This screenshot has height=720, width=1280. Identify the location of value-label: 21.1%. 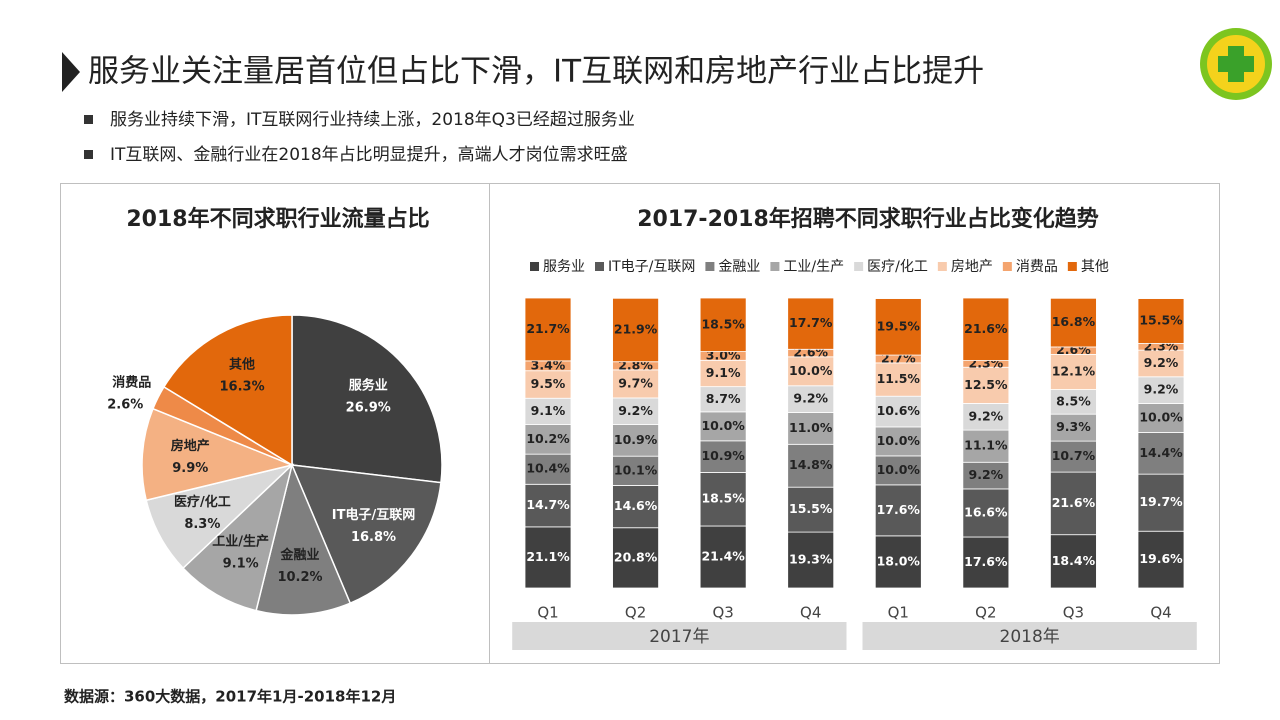
(548, 556).